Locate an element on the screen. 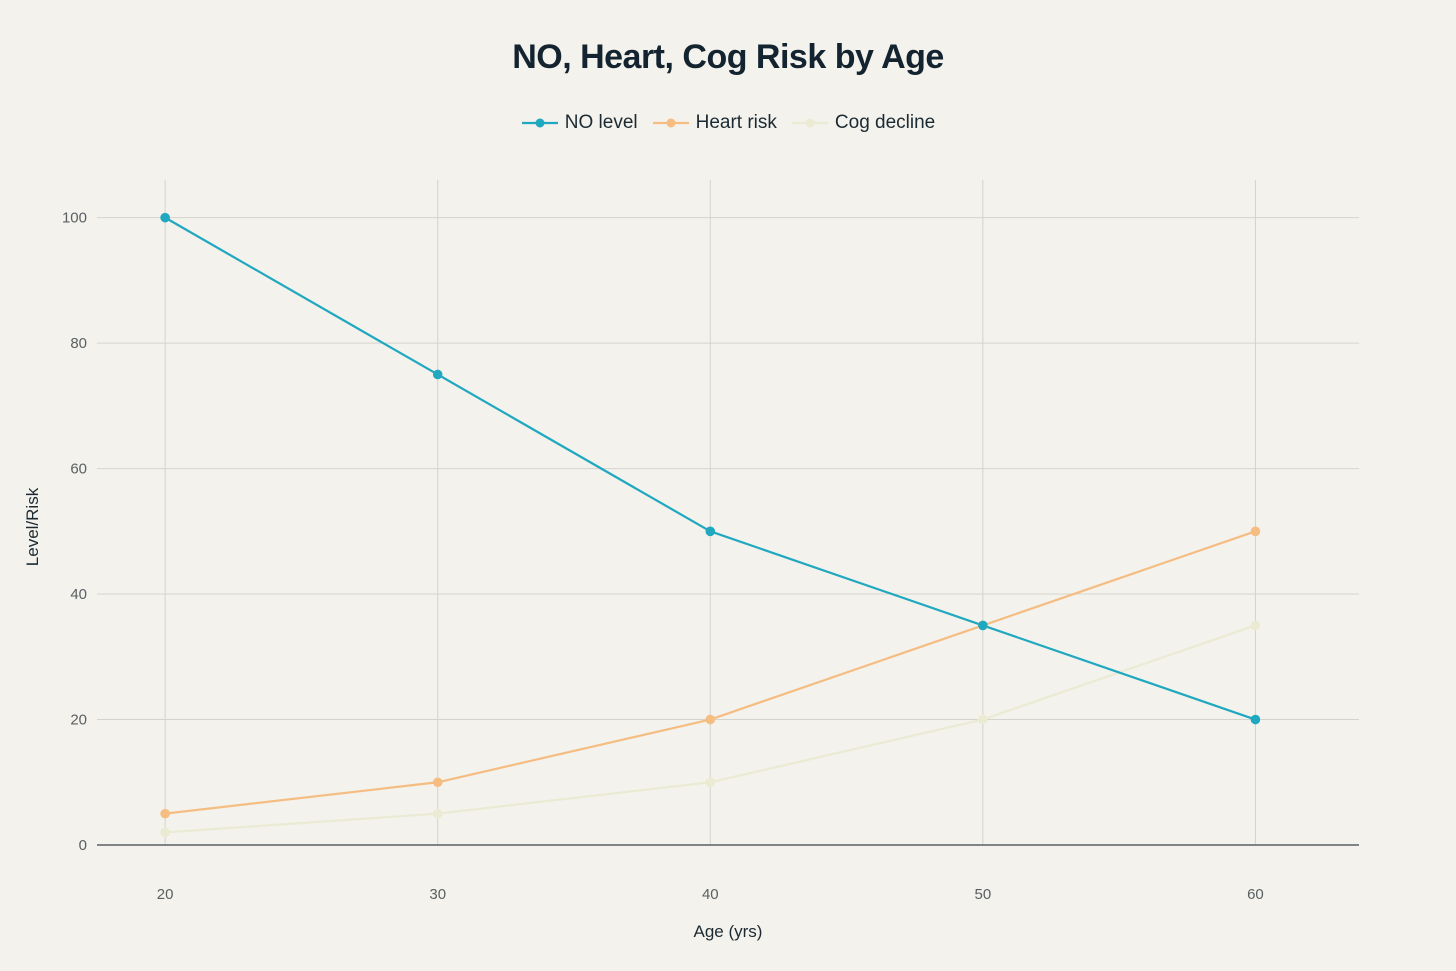  y-tick-label: 20 is located at coordinates (78, 720).